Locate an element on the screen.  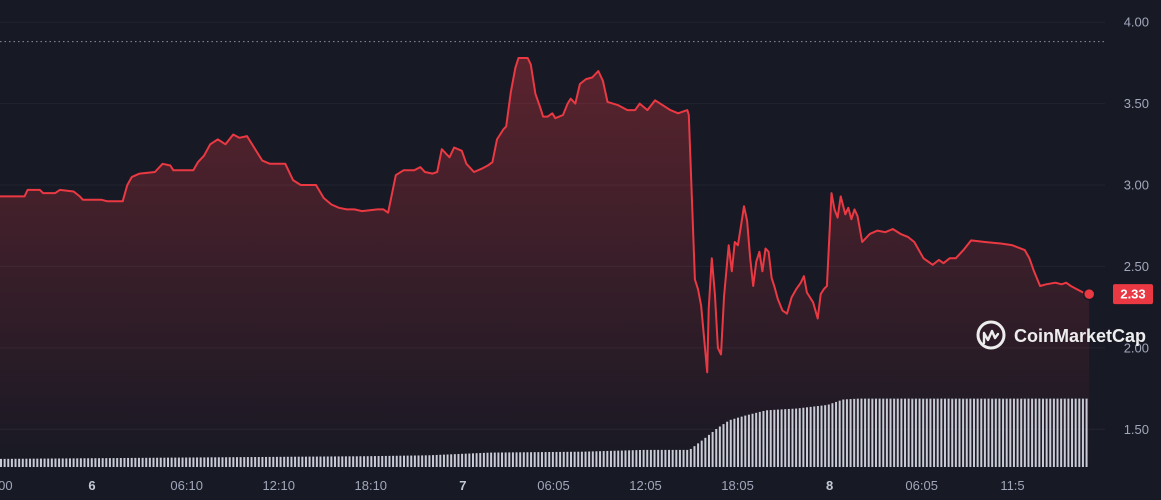
y-axis-ticks: 1.50 2.00 2.50 3.00 3.50 4.00 is located at coordinates (1136, 226).